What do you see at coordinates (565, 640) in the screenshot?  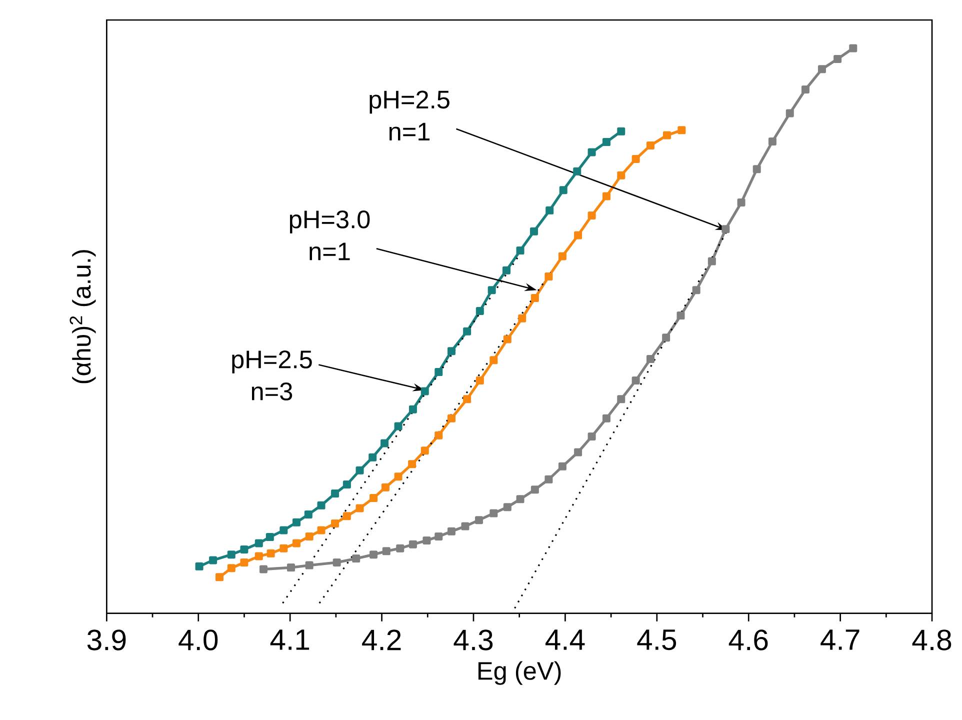 I see `x-tick-label: 4.4` at bounding box center [565, 640].